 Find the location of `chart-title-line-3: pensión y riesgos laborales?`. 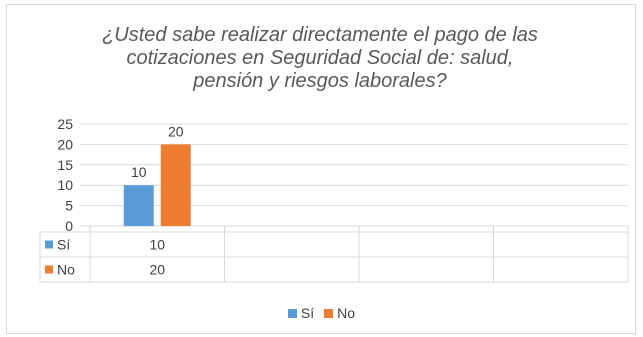

chart-title-line-3: pensión y riesgos laborales? is located at coordinates (320, 81).